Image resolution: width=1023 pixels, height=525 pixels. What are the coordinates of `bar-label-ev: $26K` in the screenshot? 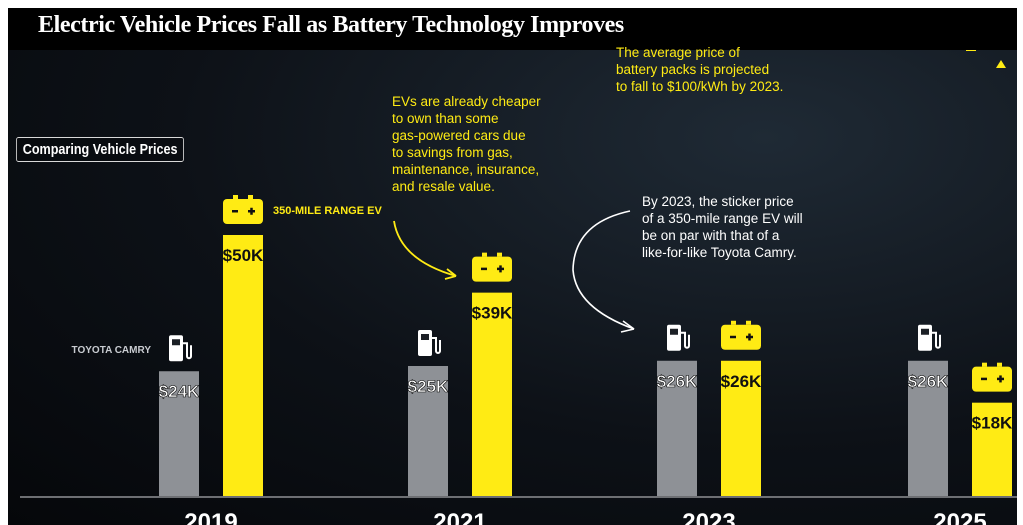 It's located at (741, 381).